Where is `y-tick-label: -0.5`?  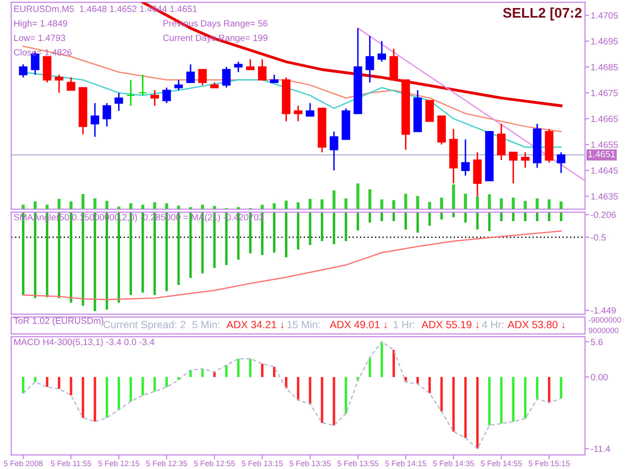 y-tick-label: -0.5 is located at coordinates (598, 237).